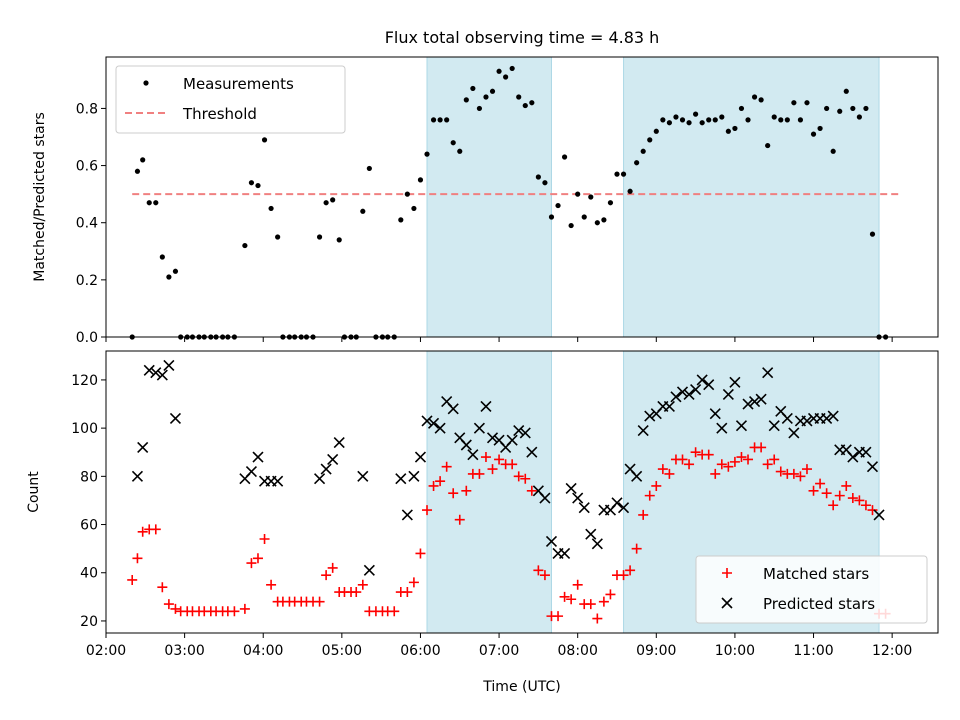 Image resolution: width=960 pixels, height=720 pixels. Describe the element at coordinates (184, 651) in the screenshot. I see `x-tick-label: 03:00` at that location.